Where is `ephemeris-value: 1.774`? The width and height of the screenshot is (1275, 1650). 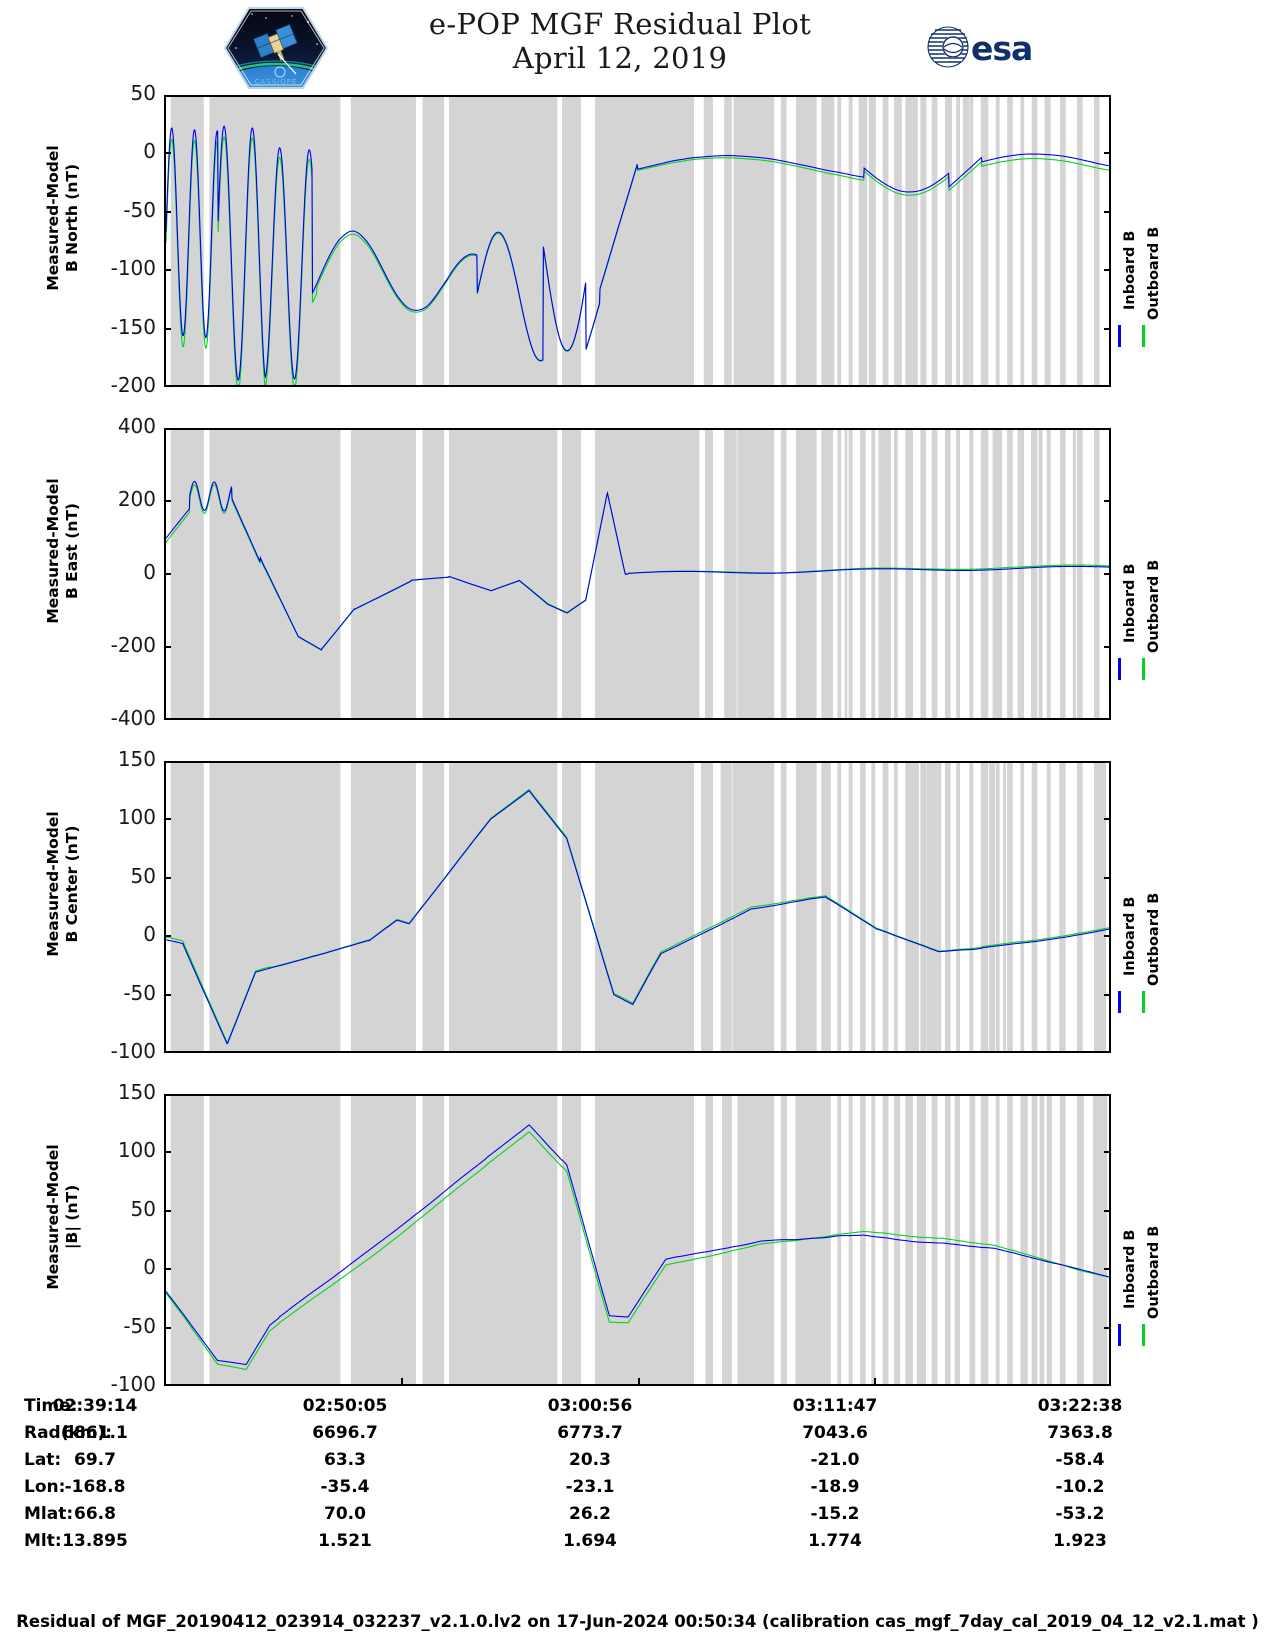 ephemeris-value: 1.774 is located at coordinates (835, 1541).